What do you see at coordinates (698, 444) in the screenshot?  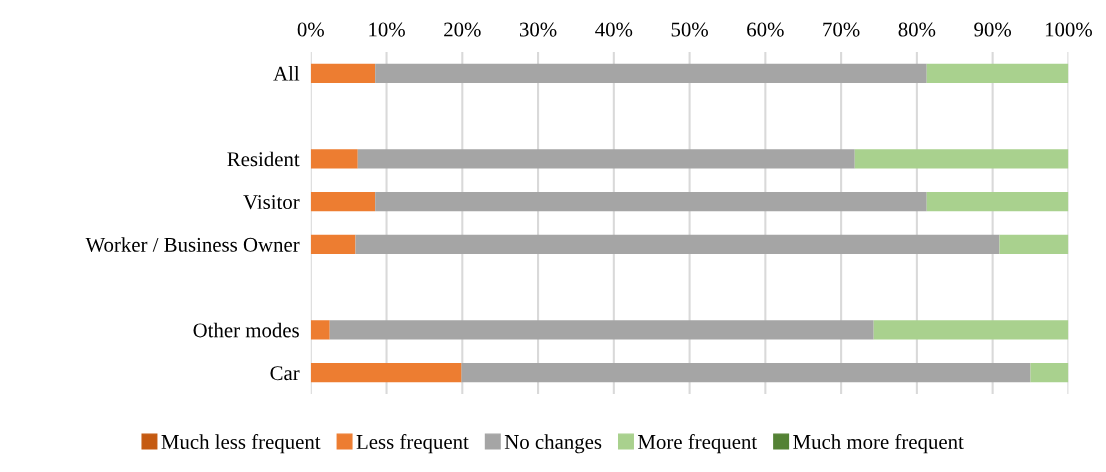 I see `legend-label: More frequent` at bounding box center [698, 444].